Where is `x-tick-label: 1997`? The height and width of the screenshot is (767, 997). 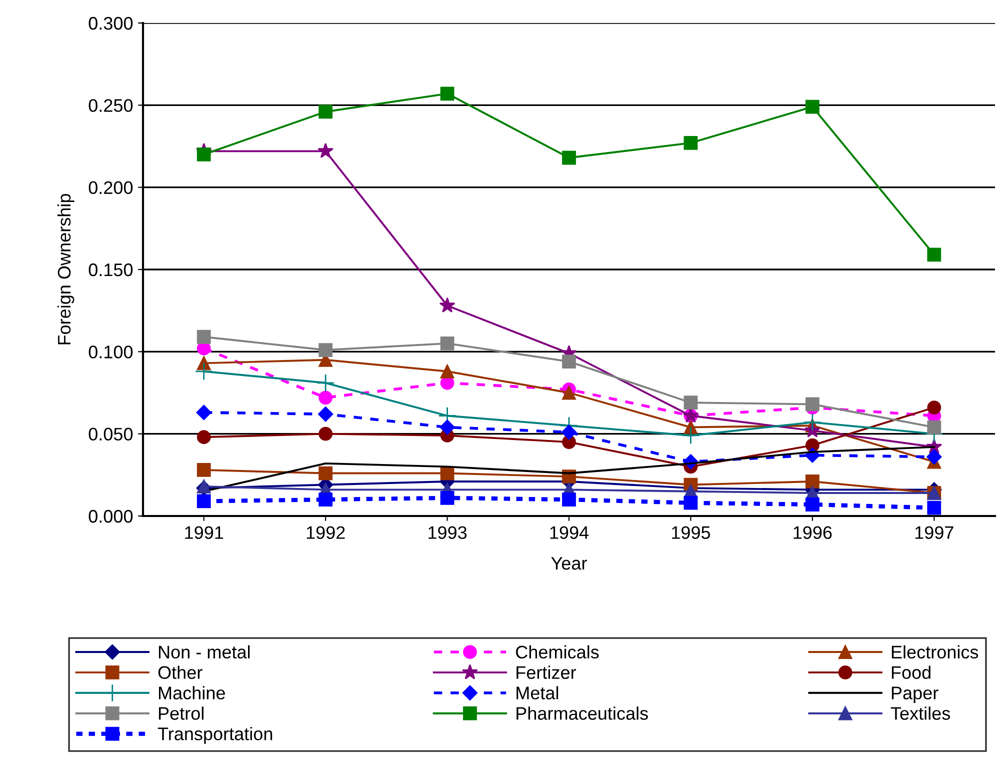
x-tick-label: 1997 is located at coordinates (934, 532).